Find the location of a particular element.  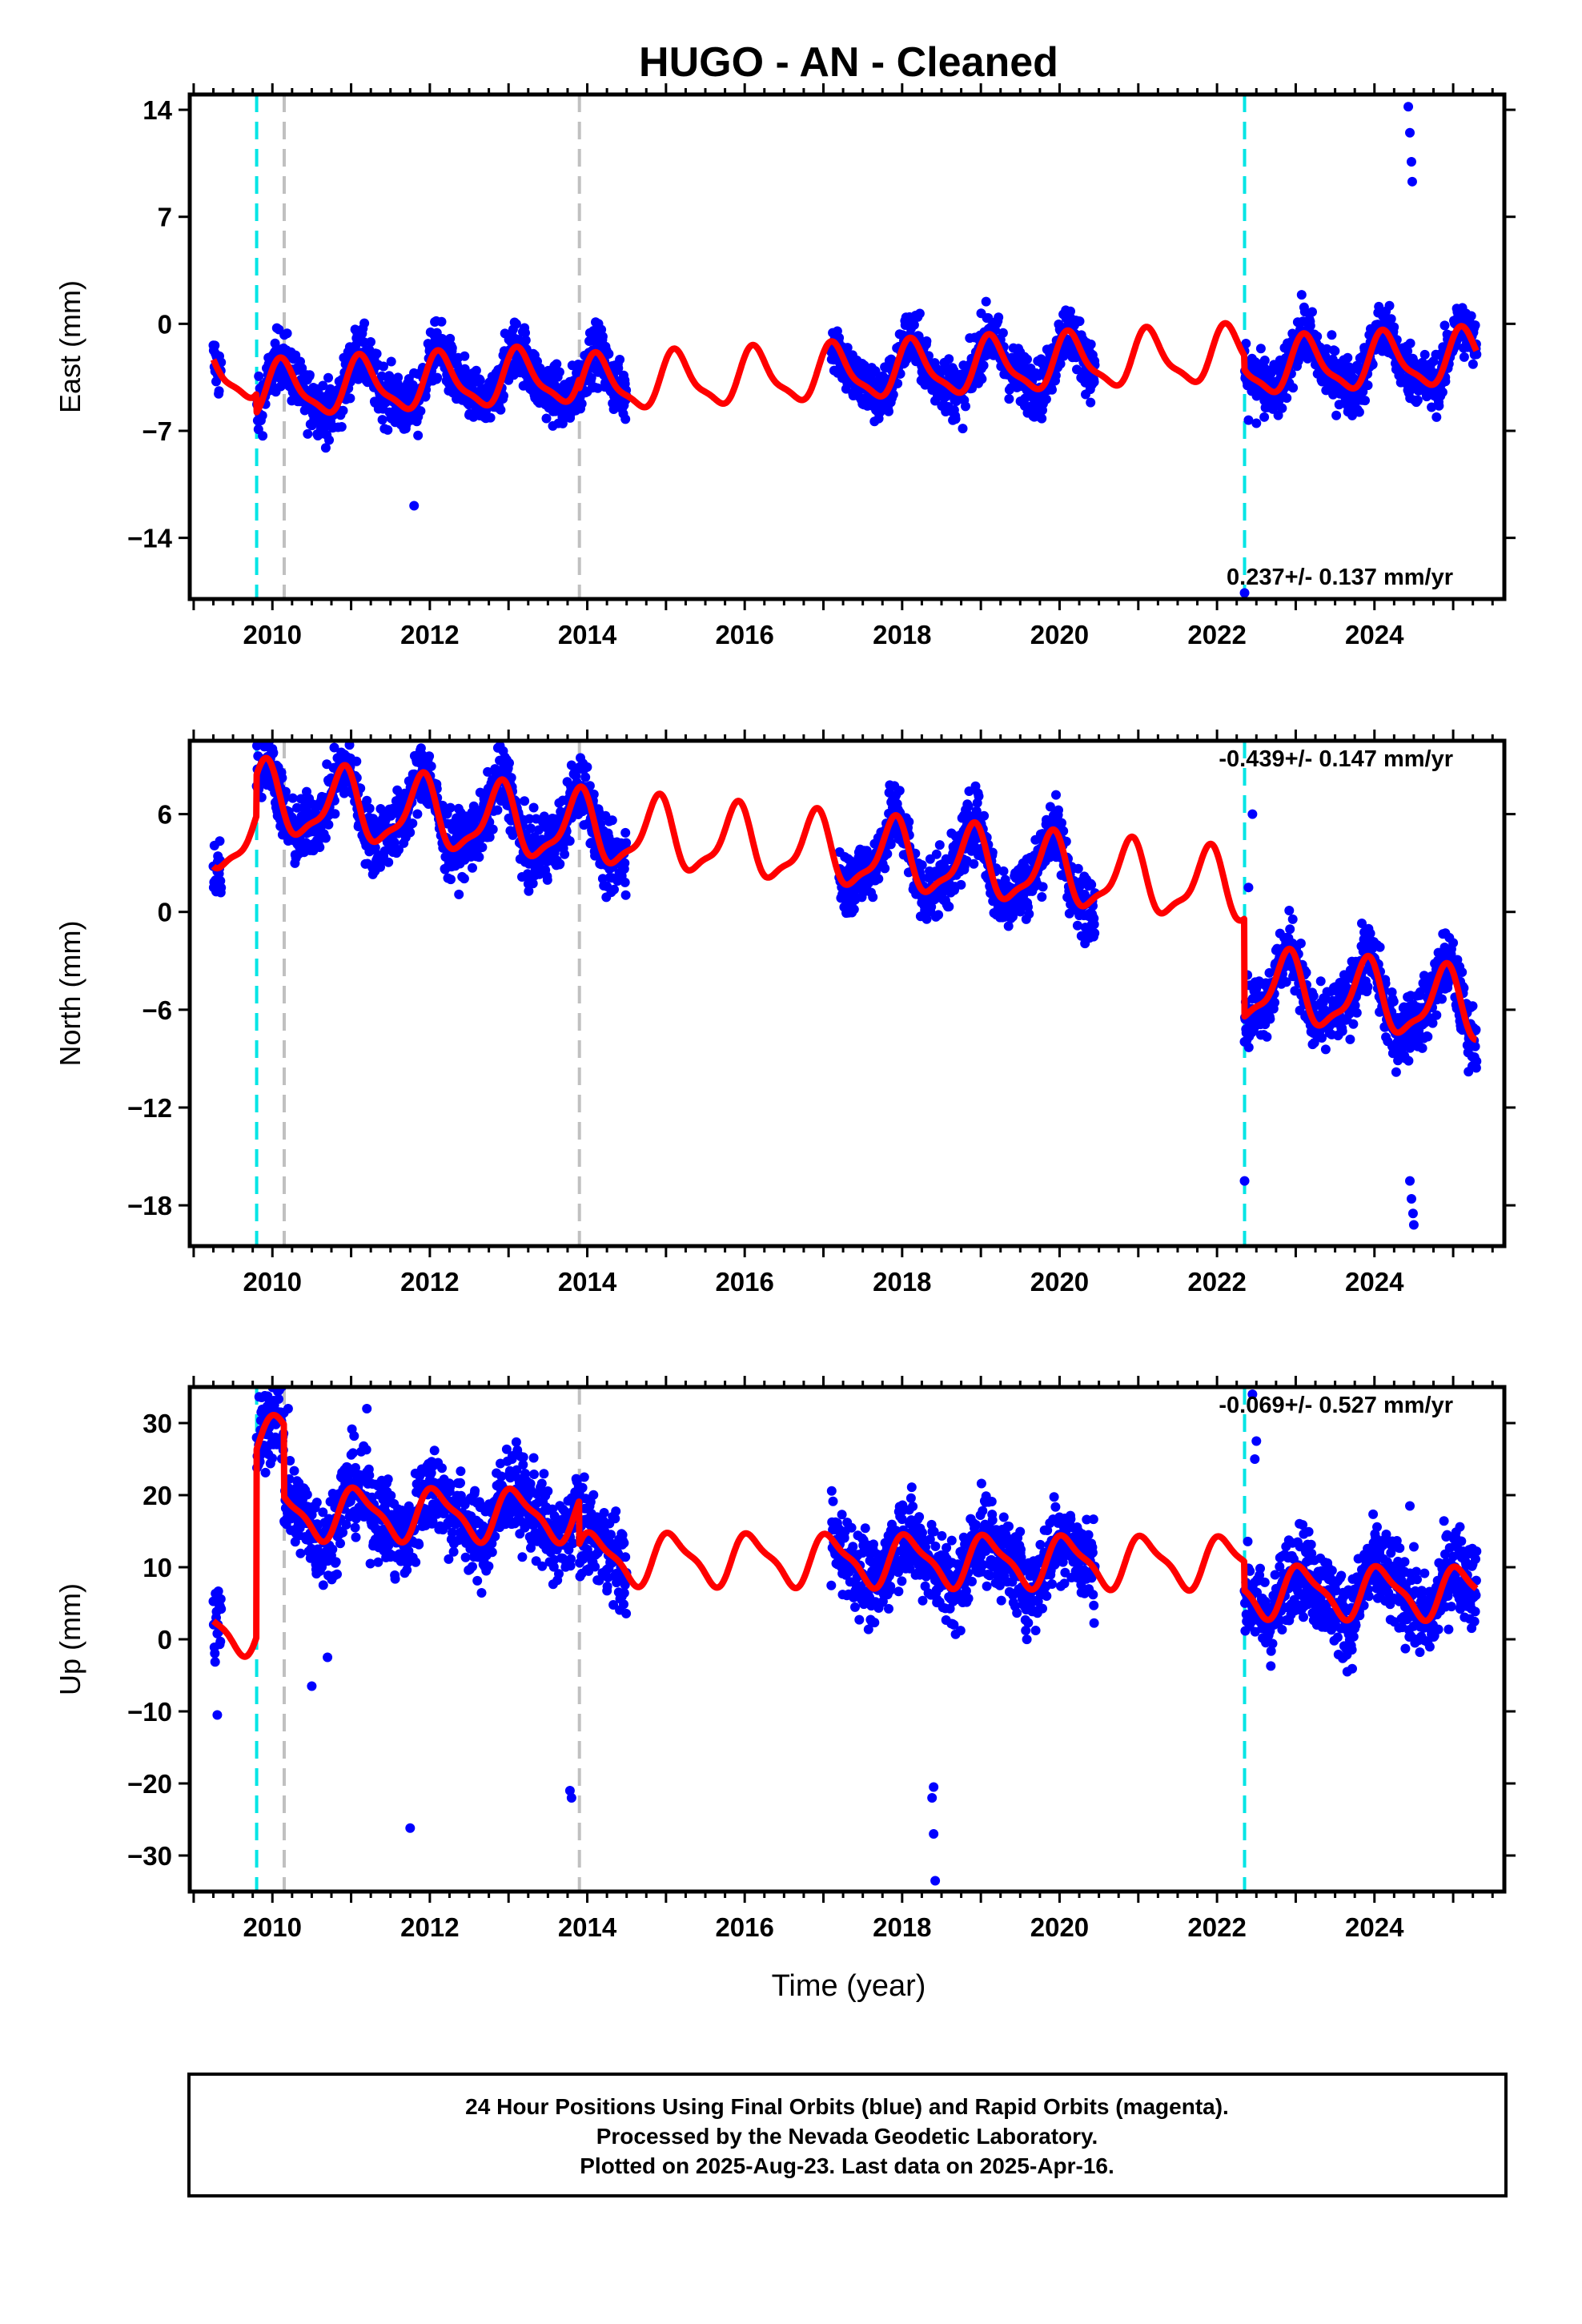

east-y-axis-label: East (mm) is located at coordinates (70, 346).